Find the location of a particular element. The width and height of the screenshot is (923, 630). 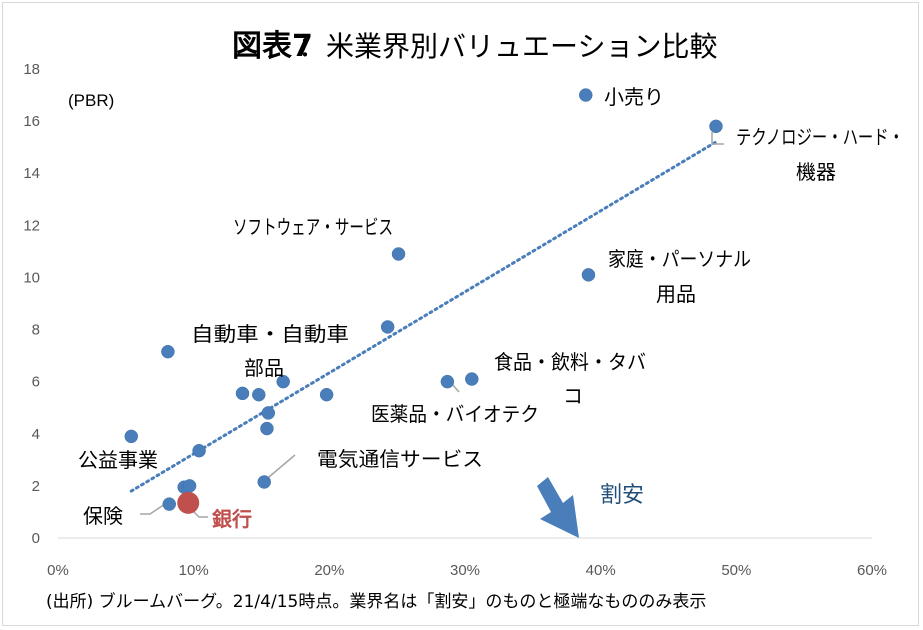

label-cheap: 割安 is located at coordinates (622, 495).